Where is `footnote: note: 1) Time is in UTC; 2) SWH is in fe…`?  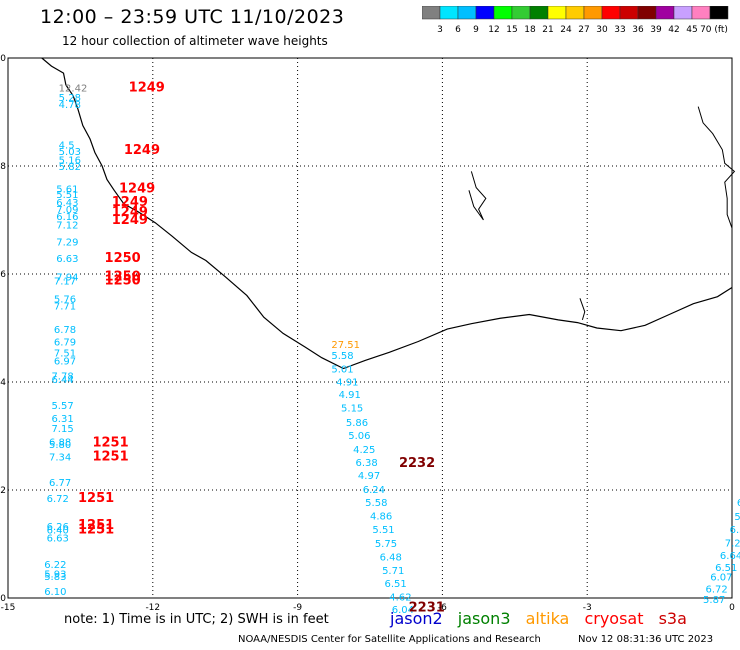
footnote: note: 1) Time is in UTC; 2) SWH is in fe… is located at coordinates (196, 619).